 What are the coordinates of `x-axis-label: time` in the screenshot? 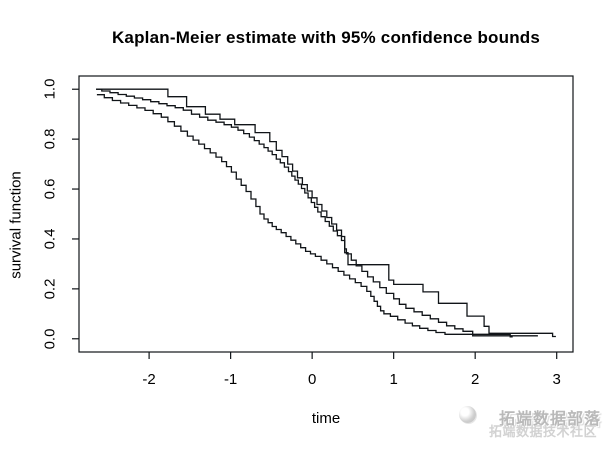 It's located at (326, 418).